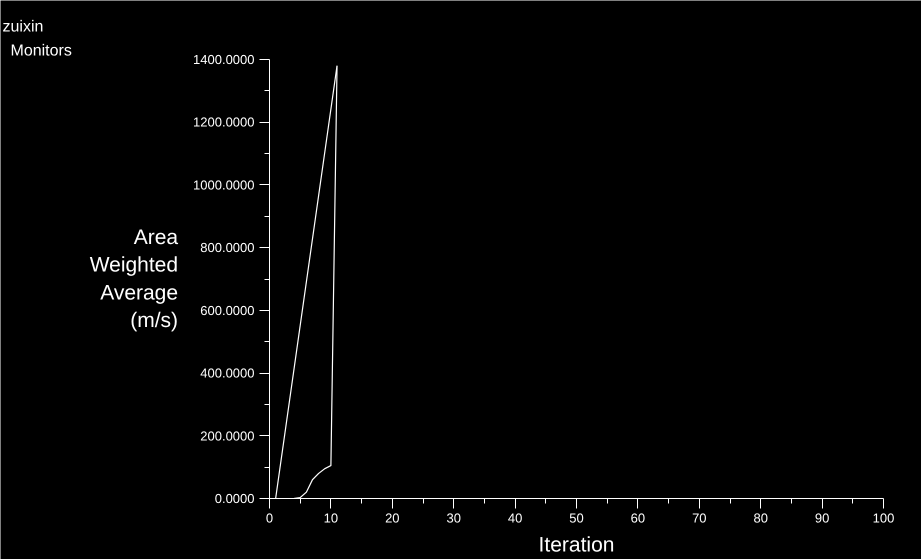 The image size is (921, 559). I want to click on x-axis-title: Iteration, so click(576, 545).